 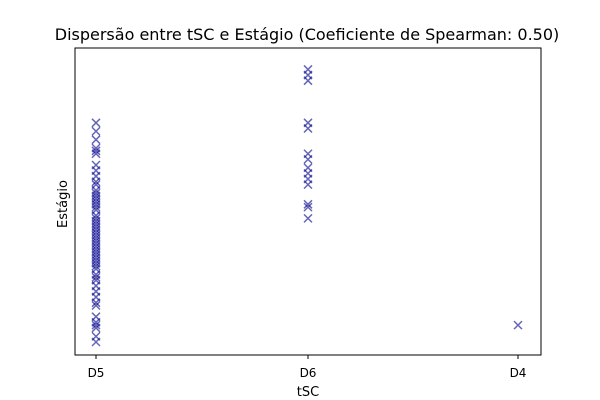 I want to click on y-axis-label: Estágio, so click(x=63, y=204).